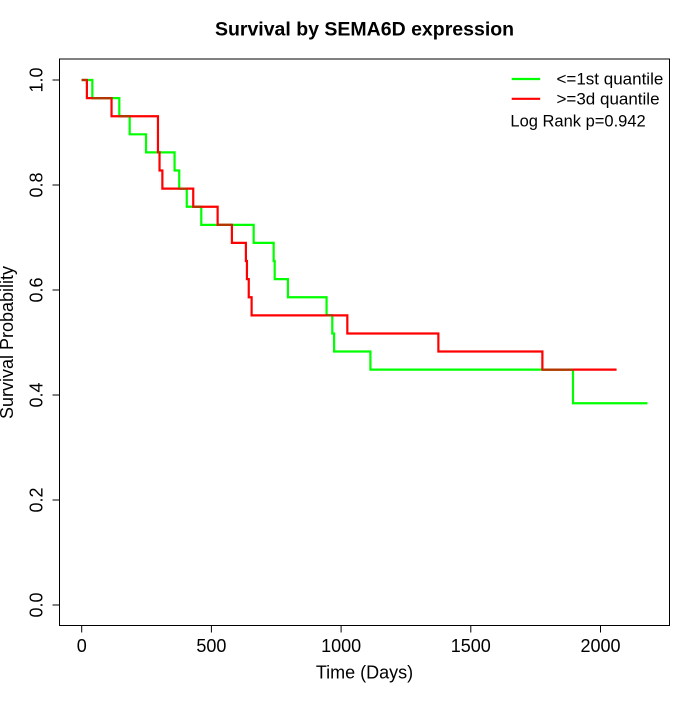 Image resolution: width=700 pixels, height=705 pixels. I want to click on x-tick-label-2000: 2000, so click(600, 646).